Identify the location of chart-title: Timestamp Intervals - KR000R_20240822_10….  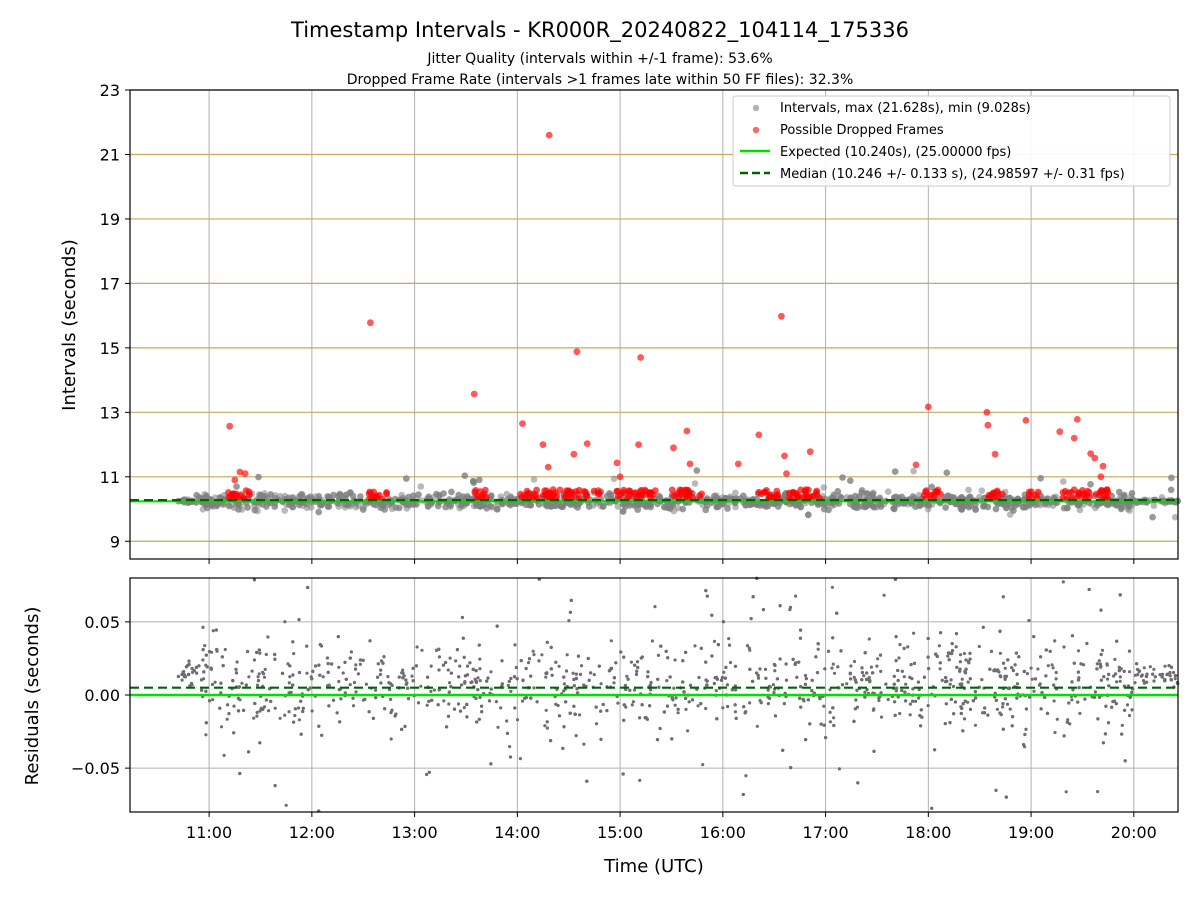
(599, 30).